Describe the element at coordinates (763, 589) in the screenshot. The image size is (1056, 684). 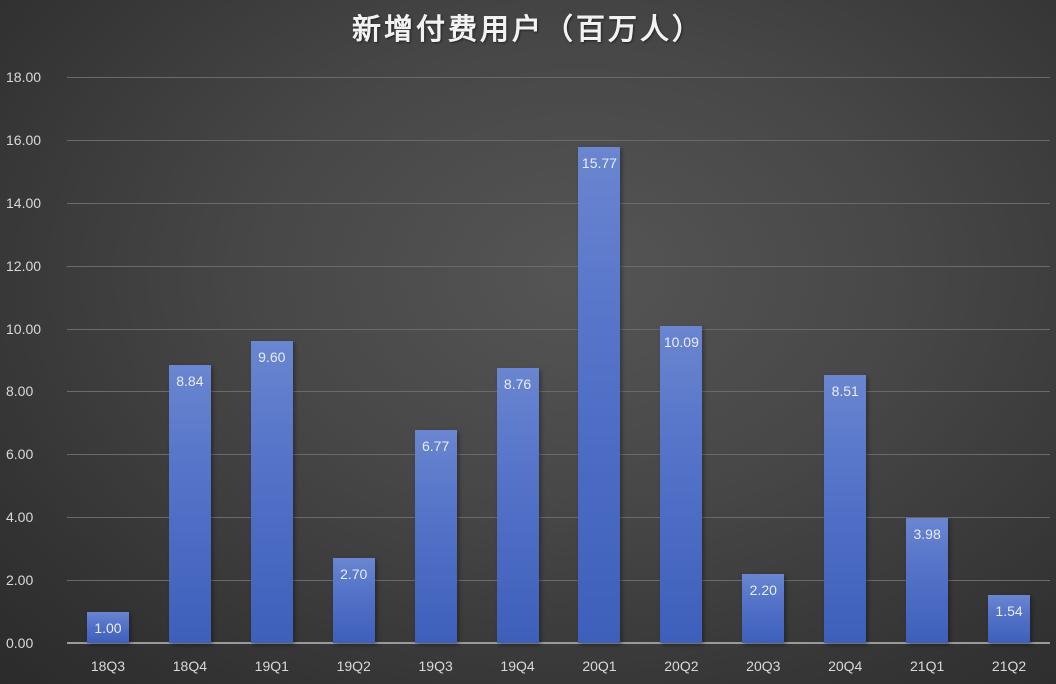
I see `bar-value-label: 2.20` at that location.